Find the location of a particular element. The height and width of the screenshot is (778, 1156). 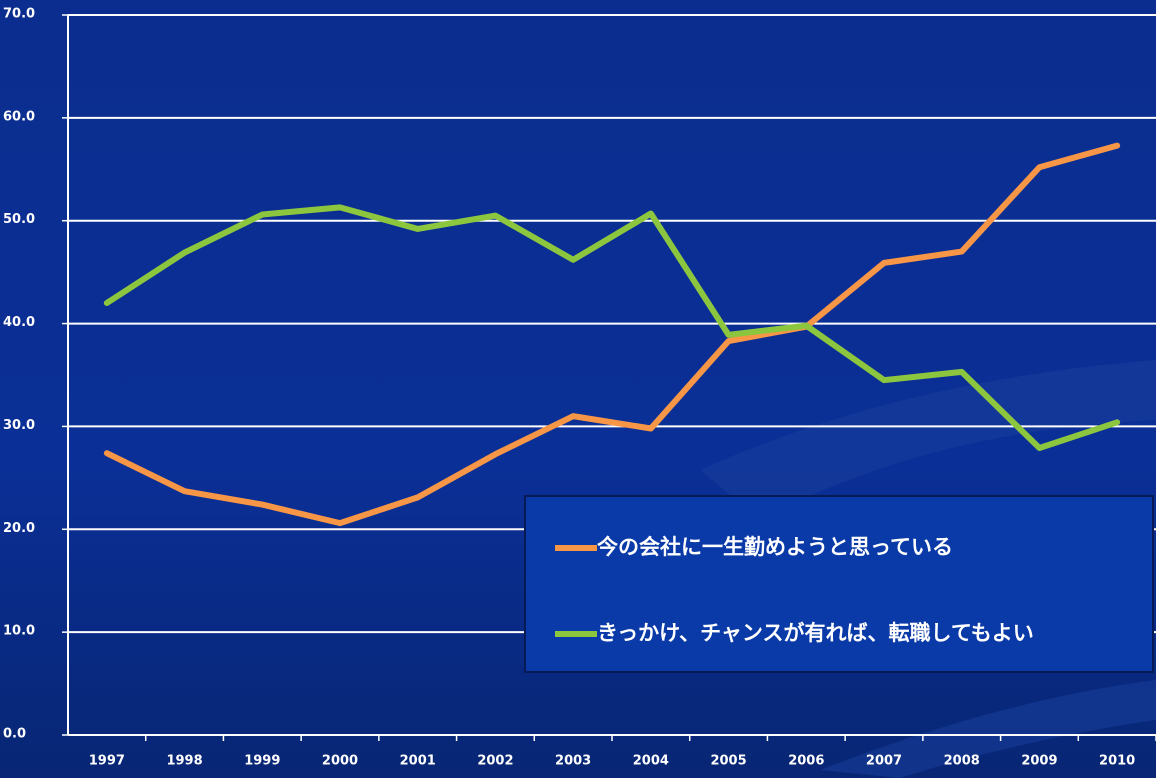

x-tick-label: 2004 is located at coordinates (651, 761).